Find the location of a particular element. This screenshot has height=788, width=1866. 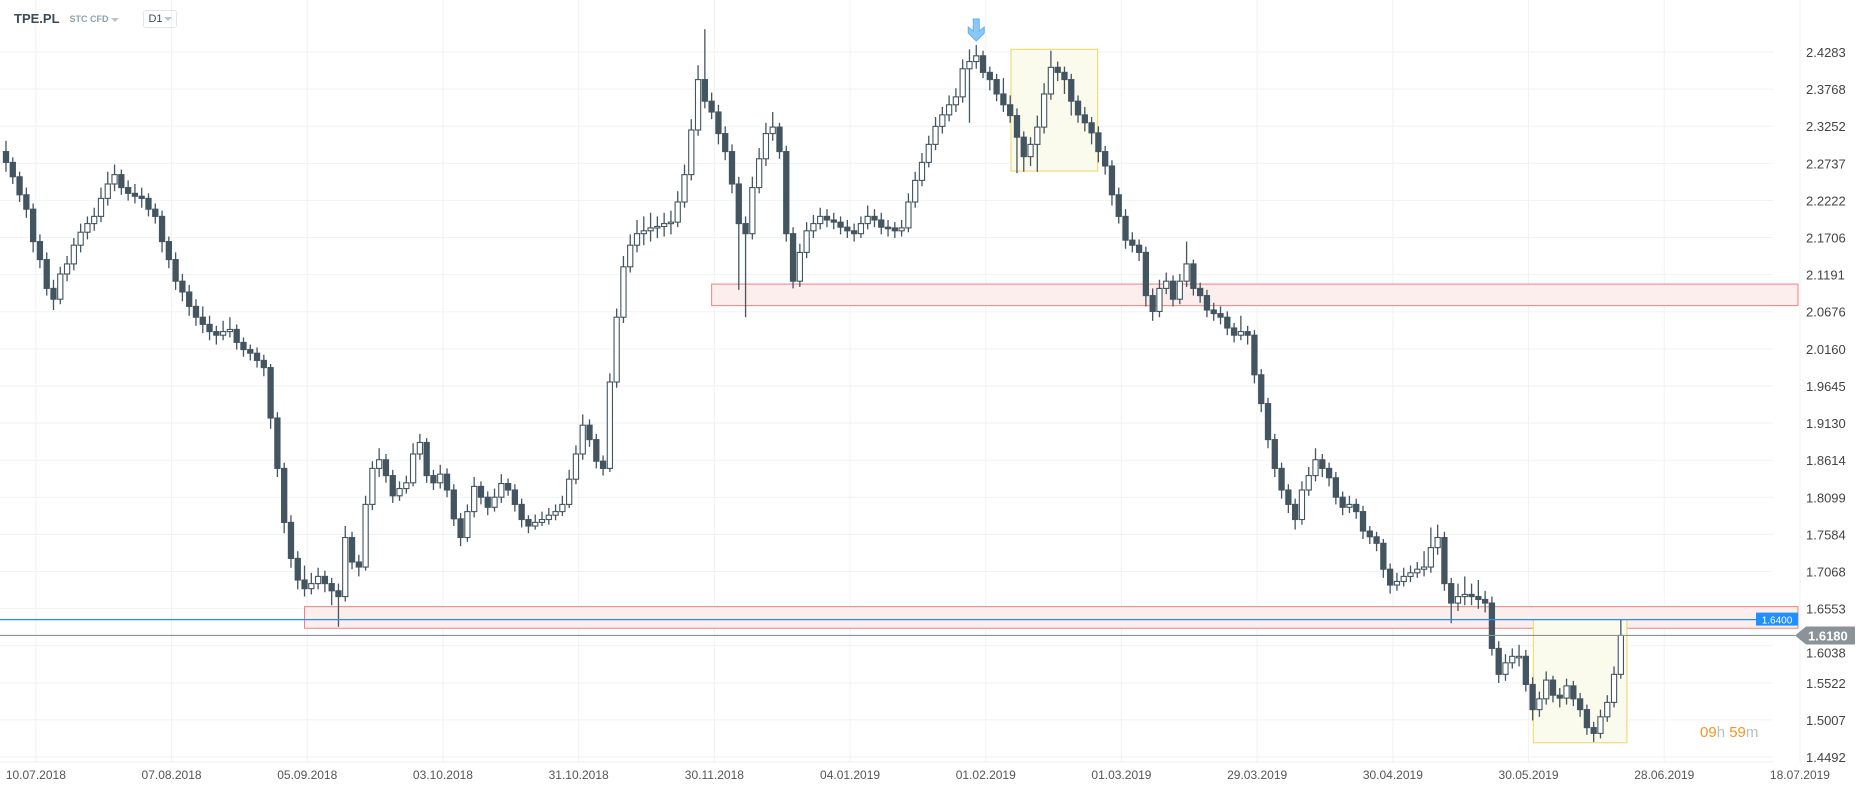

symbol-name: TPE.PL is located at coordinates (37, 18).